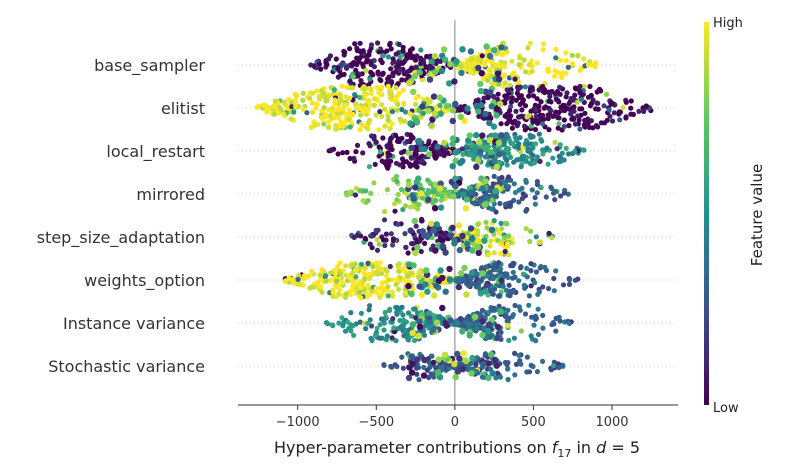  Describe the element at coordinates (533, 422) in the screenshot. I see `x-tick-label: 500` at that location.